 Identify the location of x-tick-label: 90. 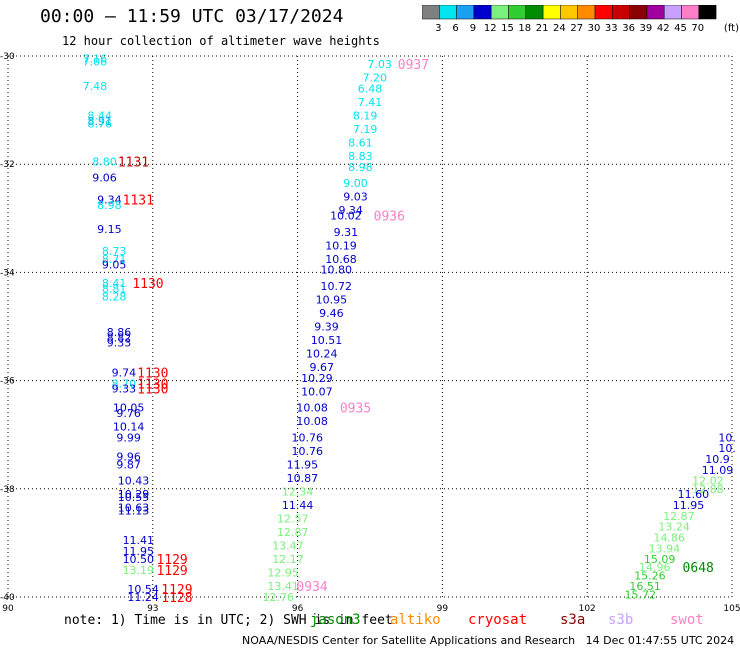
(8, 609).